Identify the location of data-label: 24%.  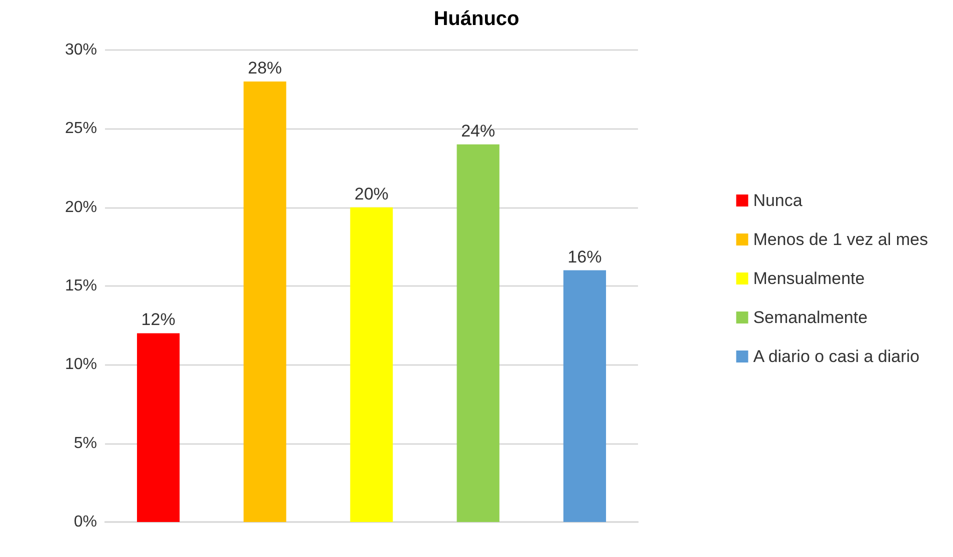
(478, 130).